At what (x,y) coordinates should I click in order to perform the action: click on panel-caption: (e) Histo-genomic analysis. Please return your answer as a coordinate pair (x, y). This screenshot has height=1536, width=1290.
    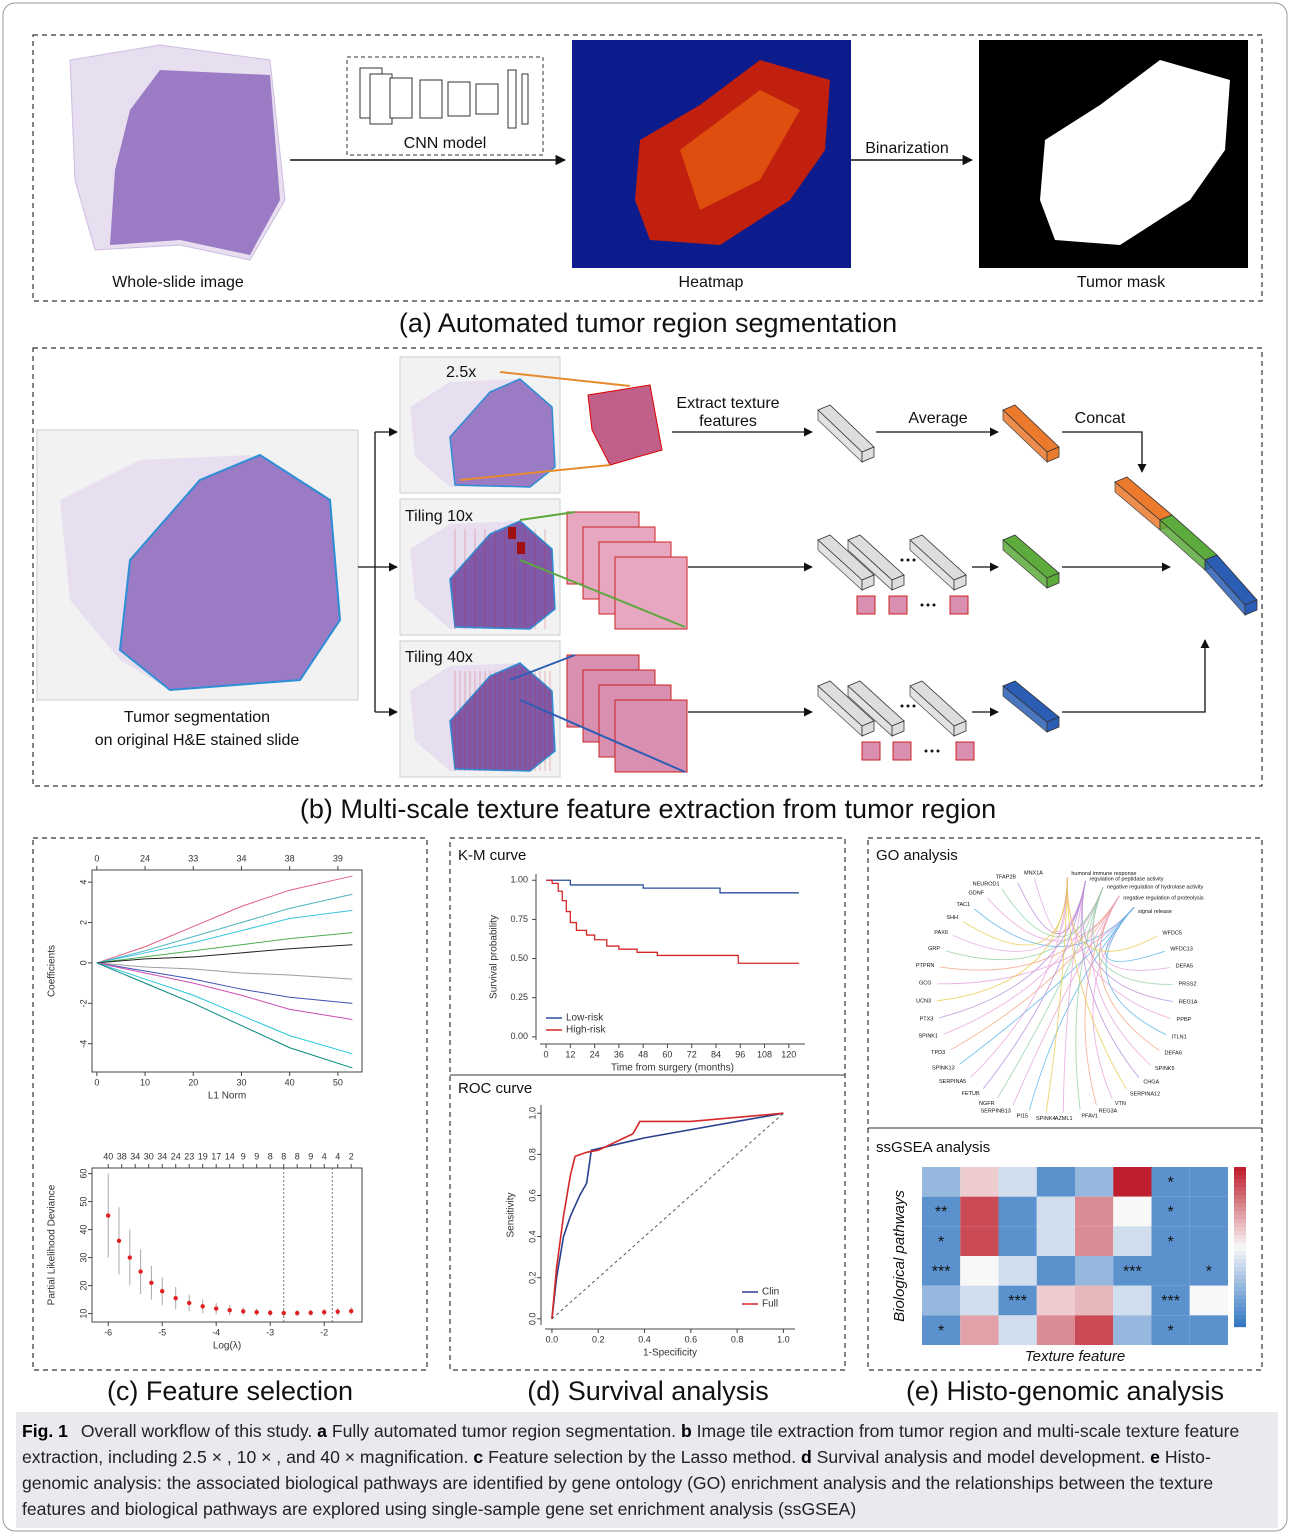
    Looking at the image, I should click on (1065, 1391).